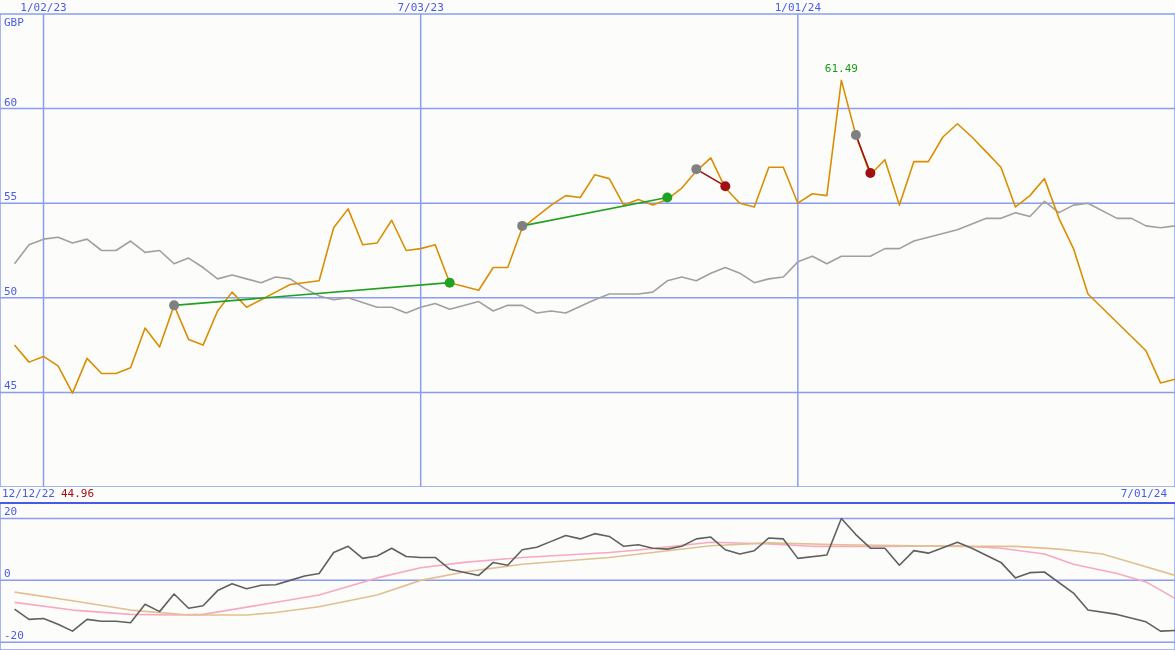  I want to click on annotation: 12/12/22, so click(28, 494).